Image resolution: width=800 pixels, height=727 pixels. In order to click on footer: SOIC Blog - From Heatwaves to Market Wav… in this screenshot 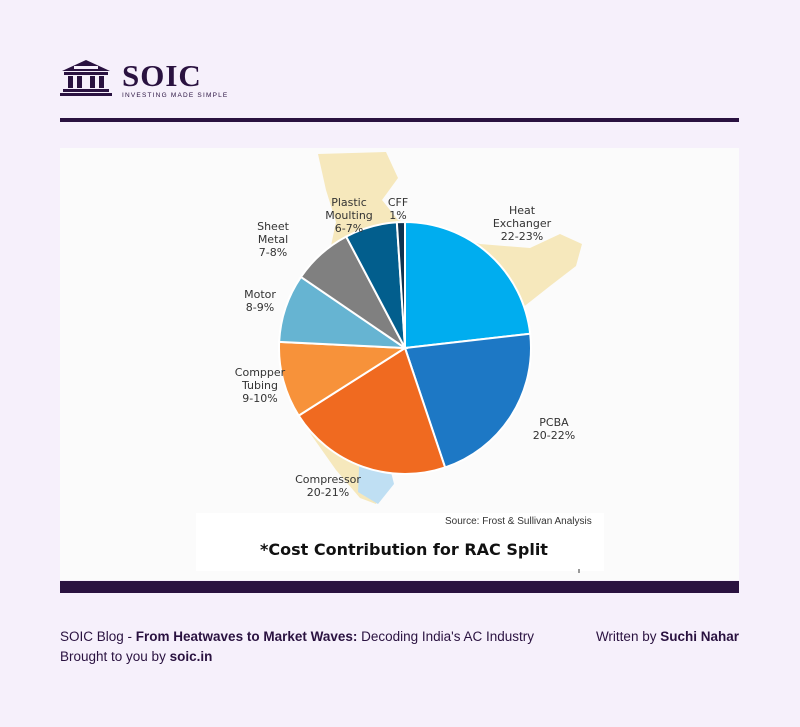, I will do `click(399, 647)`.